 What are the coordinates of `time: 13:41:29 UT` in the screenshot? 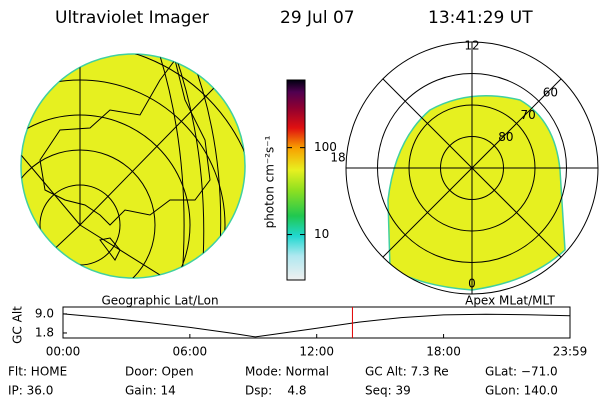 It's located at (480, 18).